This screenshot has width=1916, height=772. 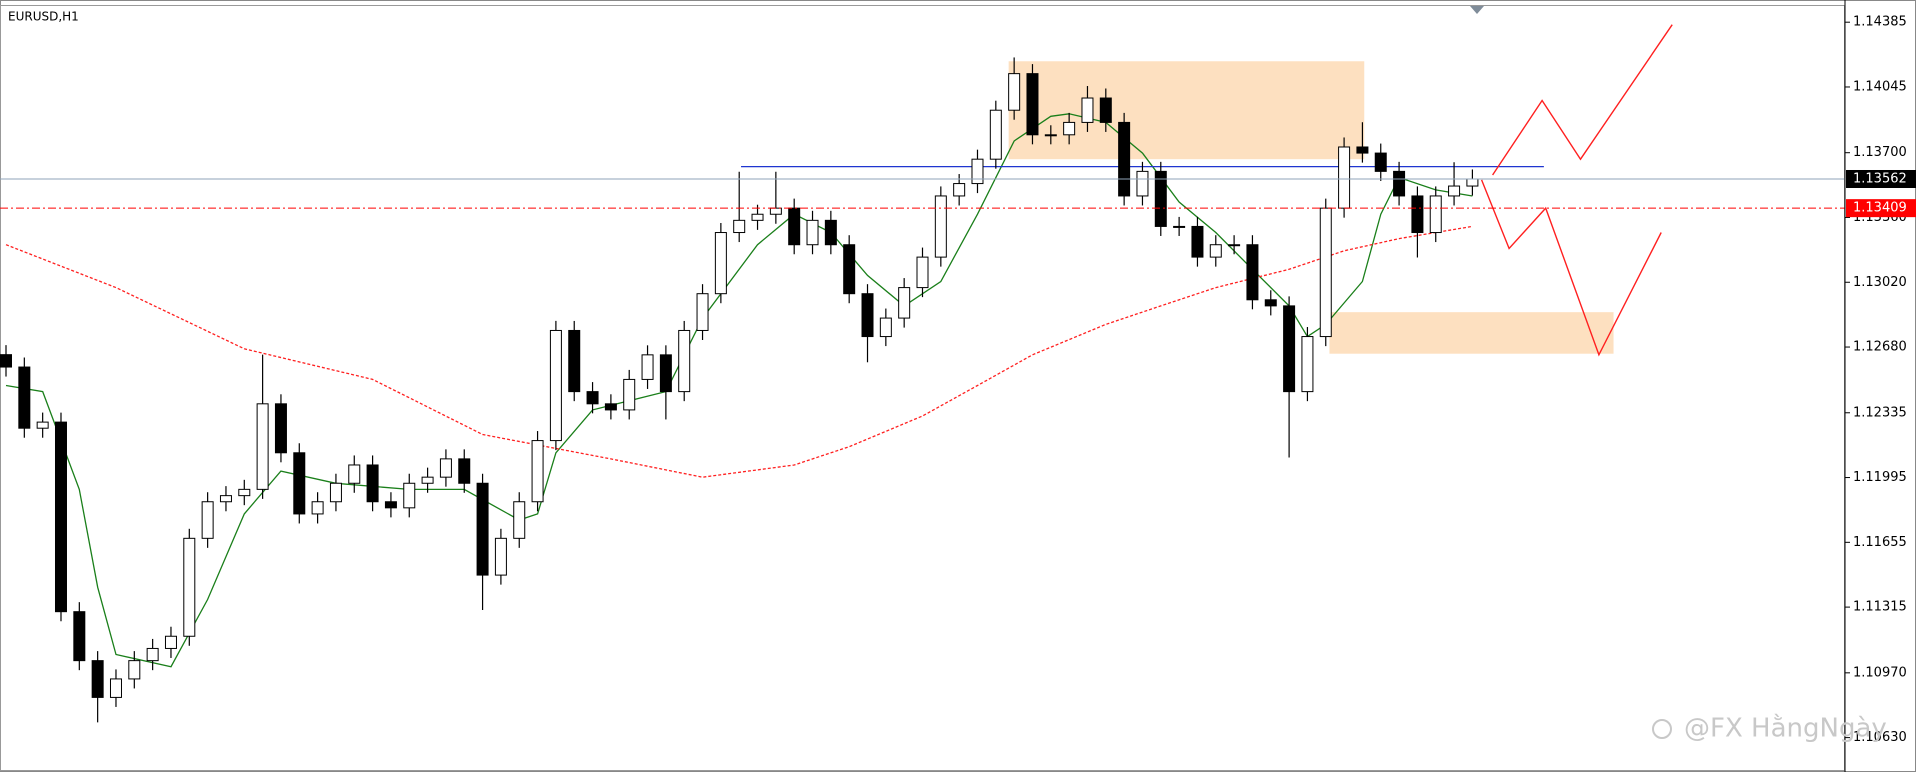 I want to click on chart-title: EURUSD,H1, so click(x=43, y=17).